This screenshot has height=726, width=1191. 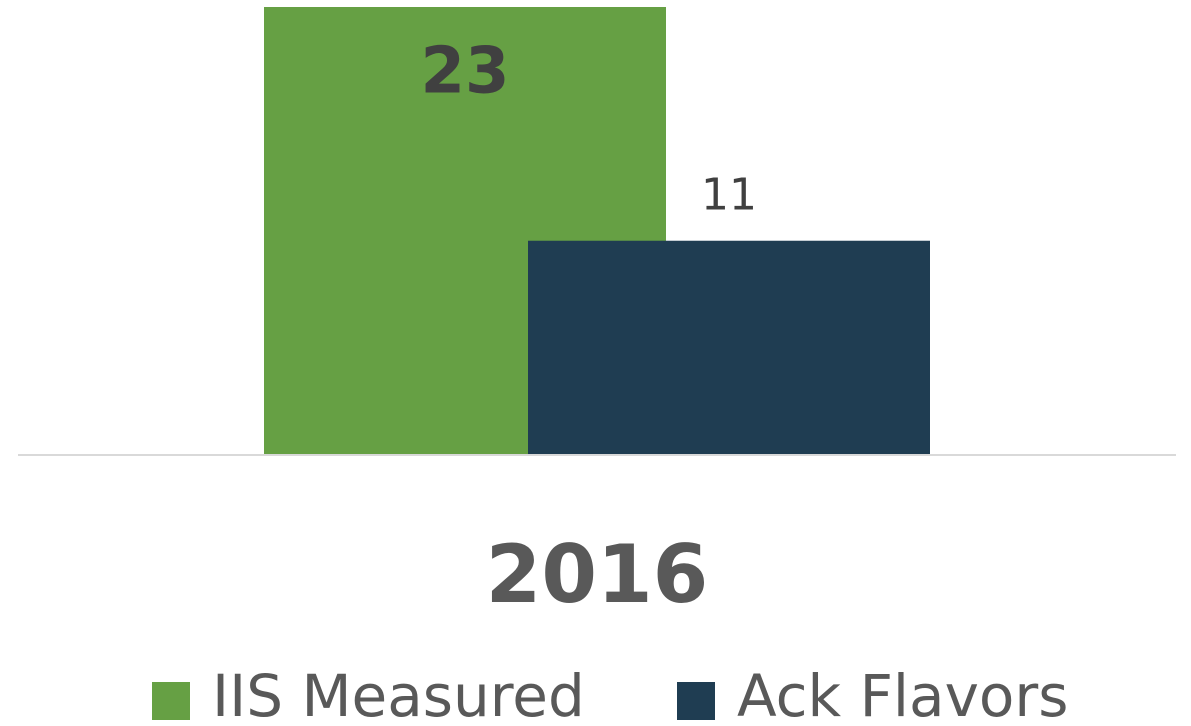 What do you see at coordinates (729, 347) in the screenshot?
I see `bar` at bounding box center [729, 347].